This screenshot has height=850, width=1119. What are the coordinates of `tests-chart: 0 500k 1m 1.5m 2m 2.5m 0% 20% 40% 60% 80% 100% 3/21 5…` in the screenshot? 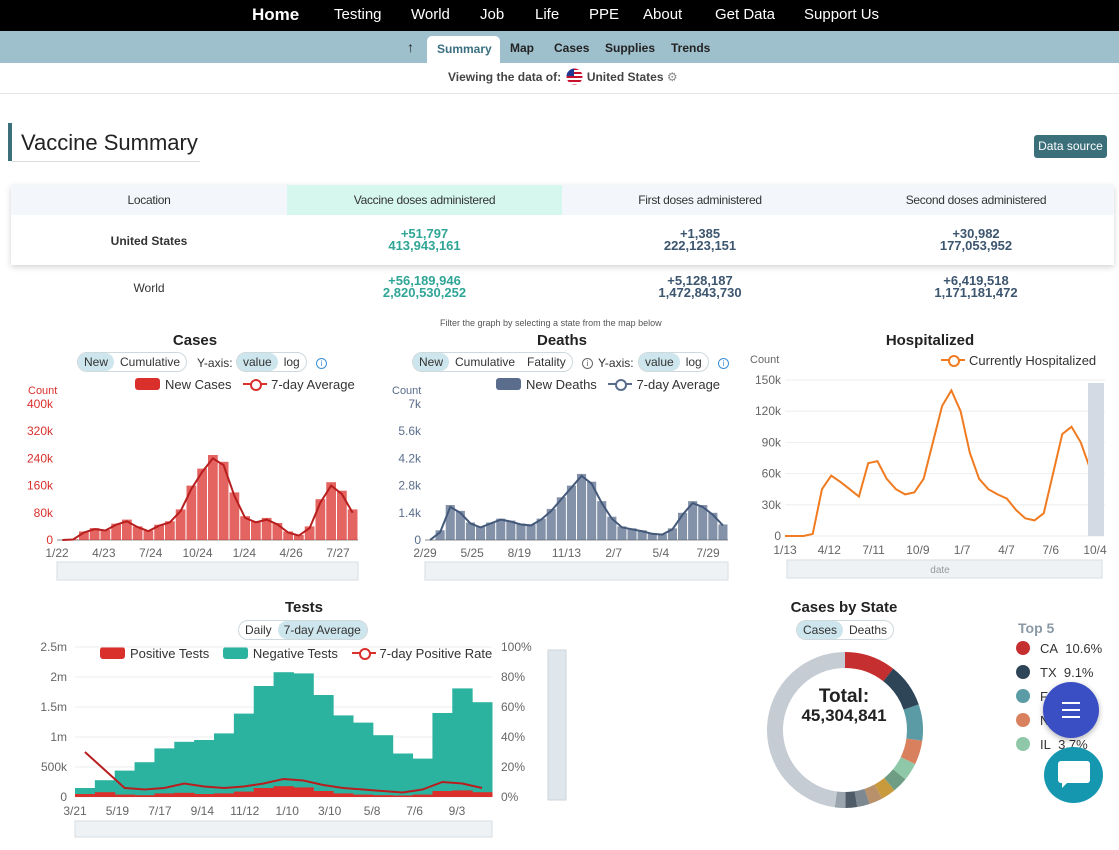 It's located at (290, 740).